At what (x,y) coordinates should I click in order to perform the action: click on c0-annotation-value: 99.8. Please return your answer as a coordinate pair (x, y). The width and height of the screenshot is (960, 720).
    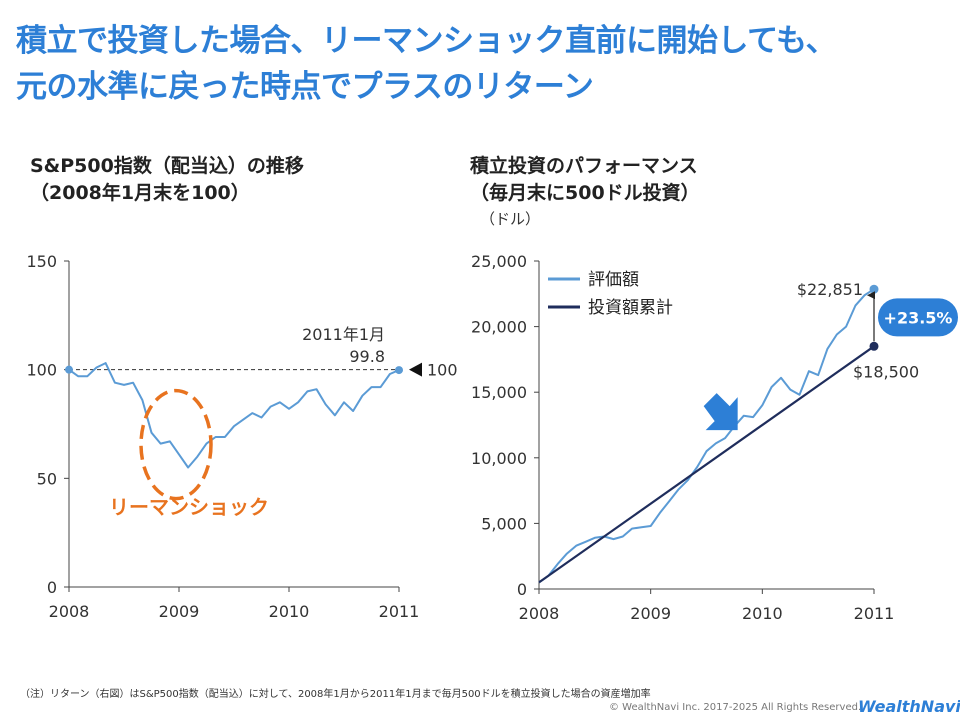
    Looking at the image, I should click on (367, 356).